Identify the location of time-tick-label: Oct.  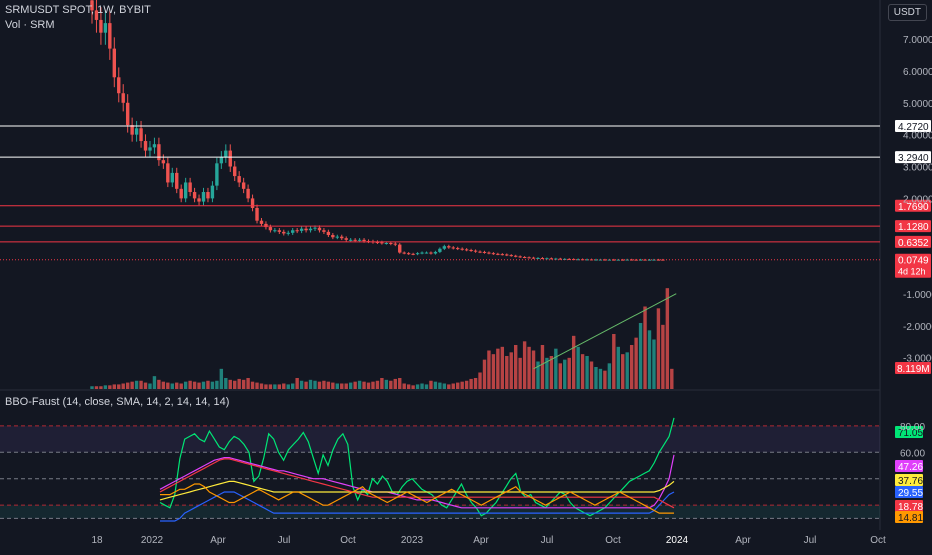
(348, 540).